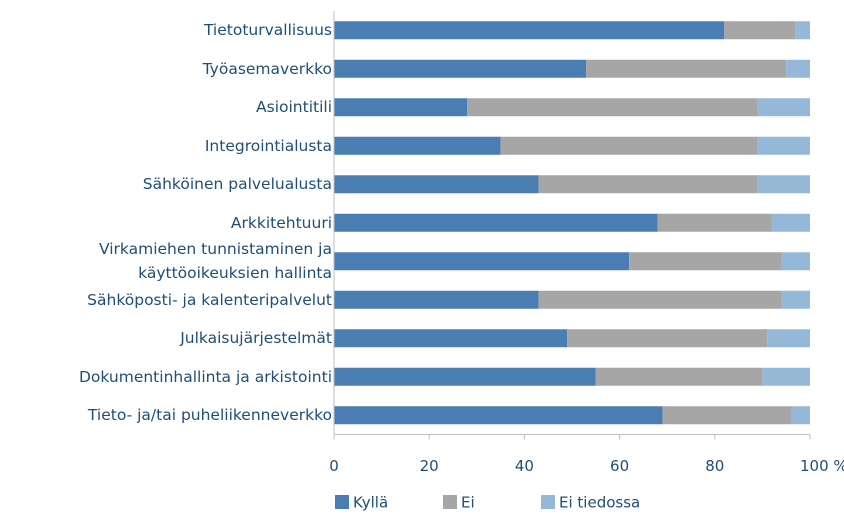  What do you see at coordinates (468, 503) in the screenshot?
I see `legend-label: Ei` at bounding box center [468, 503].